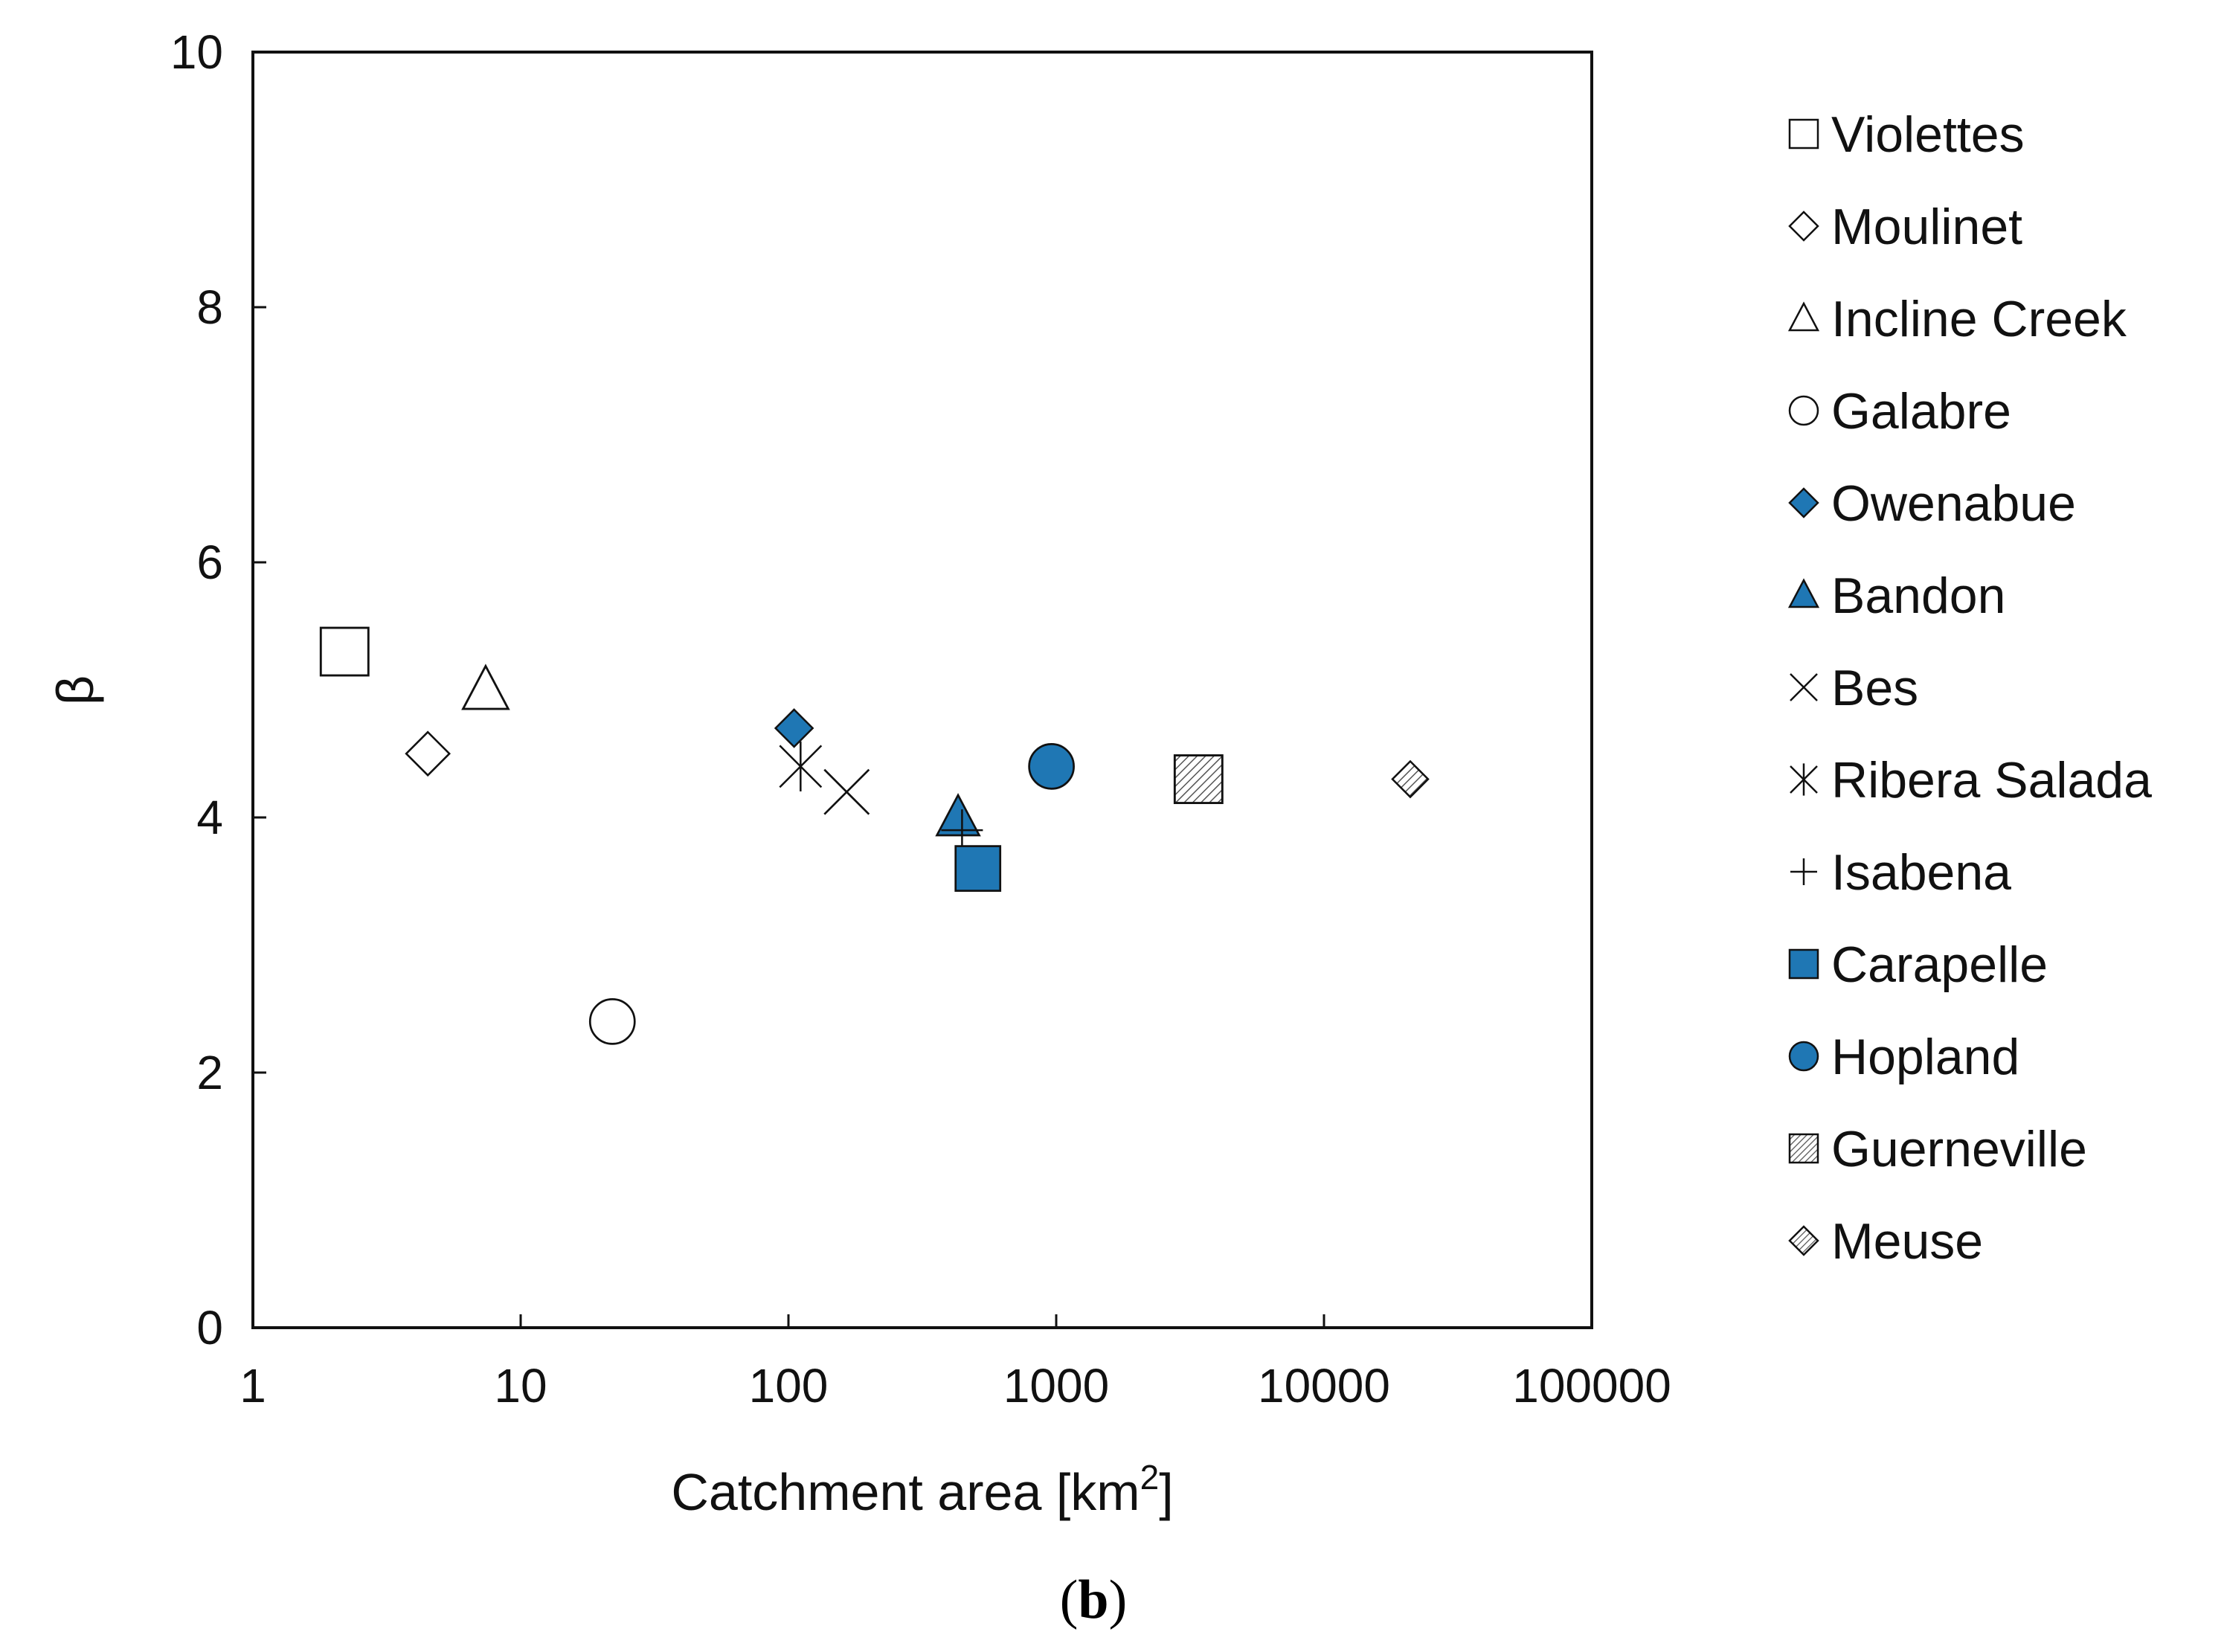 Image resolution: width=2224 pixels, height=1652 pixels. I want to click on y-tick-label: 2, so click(209, 1072).